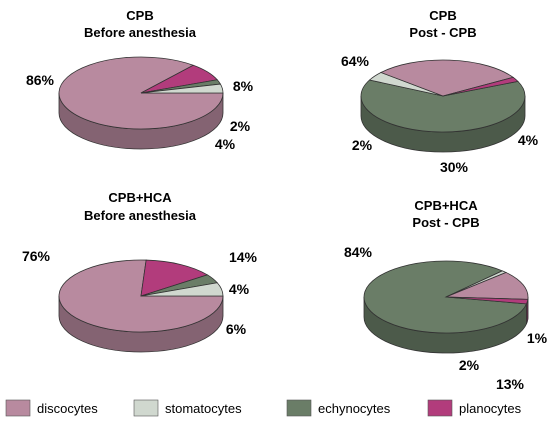 The width and height of the screenshot is (550, 428). What do you see at coordinates (40, 80) in the screenshot?
I see `data-label-discocytes: 86%` at bounding box center [40, 80].